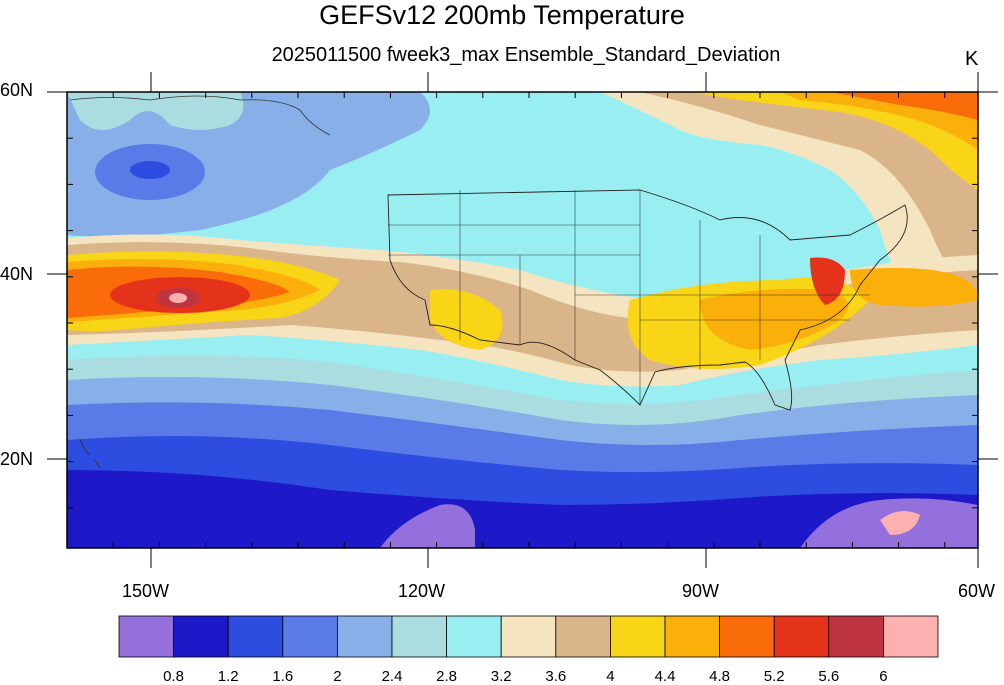 The height and width of the screenshot is (685, 1004). What do you see at coordinates (972, 59) in the screenshot?
I see `units-label: K` at bounding box center [972, 59].